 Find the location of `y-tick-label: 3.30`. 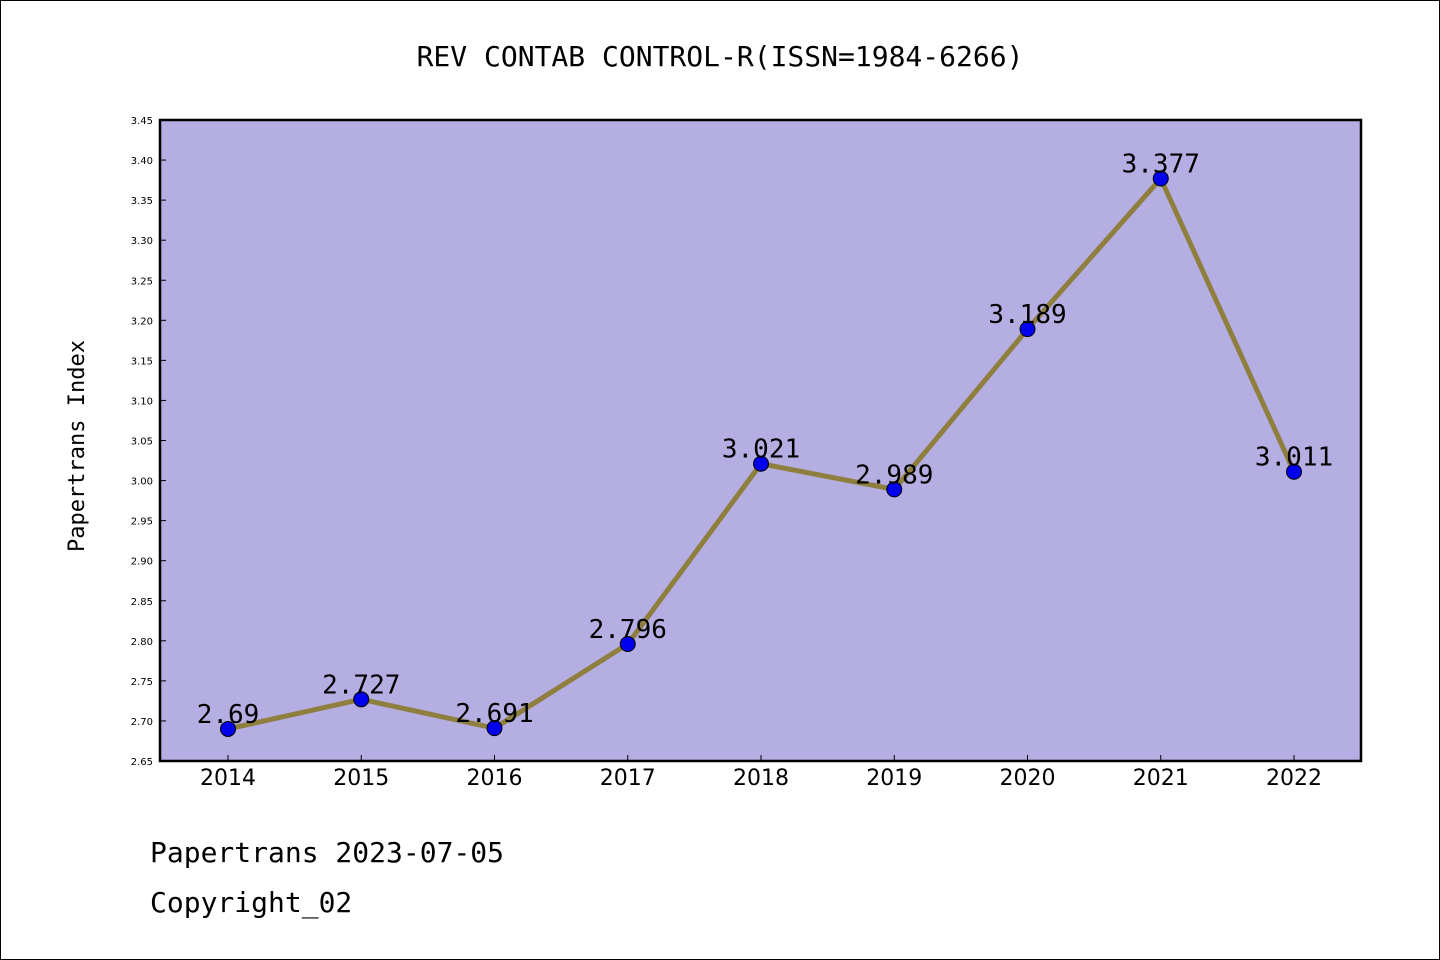

y-tick-label: 3.30 is located at coordinates (142, 241).